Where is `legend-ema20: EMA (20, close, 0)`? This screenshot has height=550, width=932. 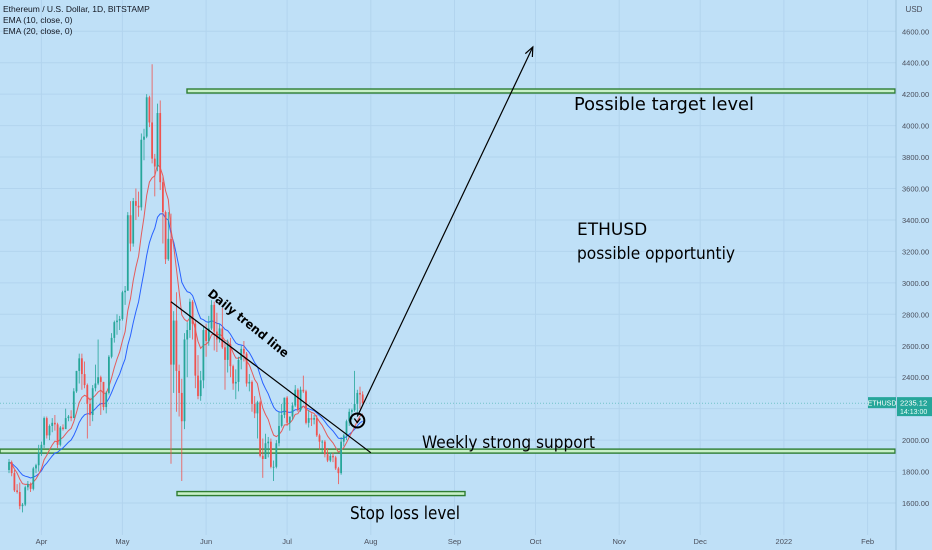 legend-ema20: EMA (20, close, 0) is located at coordinates (38, 31).